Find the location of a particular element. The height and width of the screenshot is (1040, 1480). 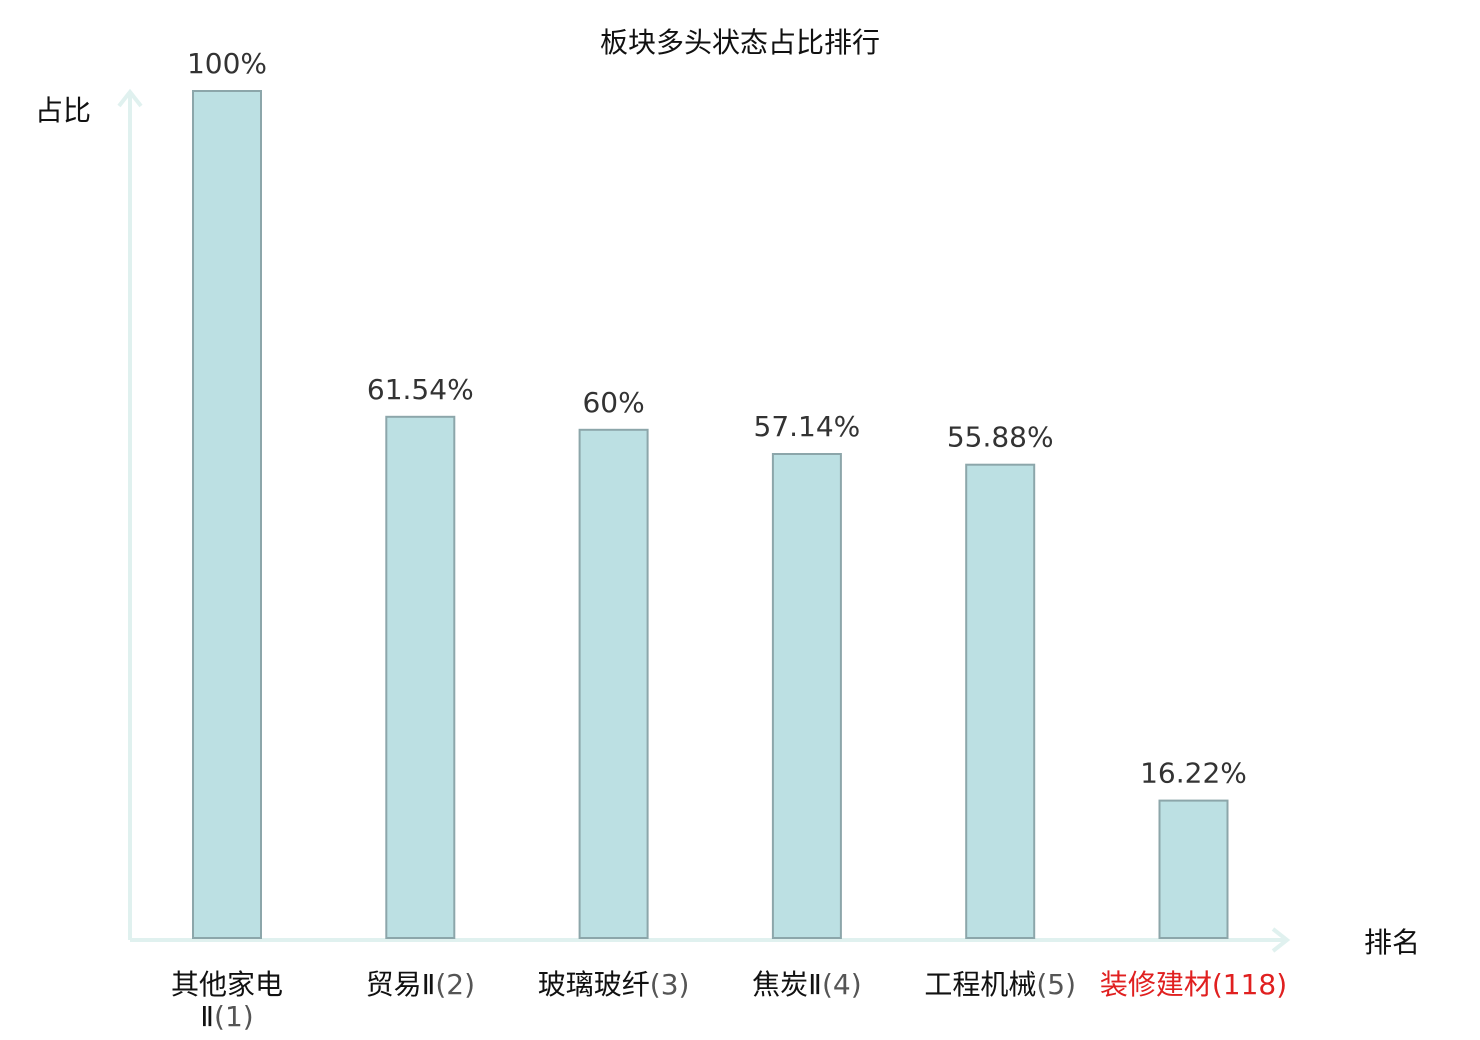

y-axis-arrow-icon is located at coordinates (130, 98).